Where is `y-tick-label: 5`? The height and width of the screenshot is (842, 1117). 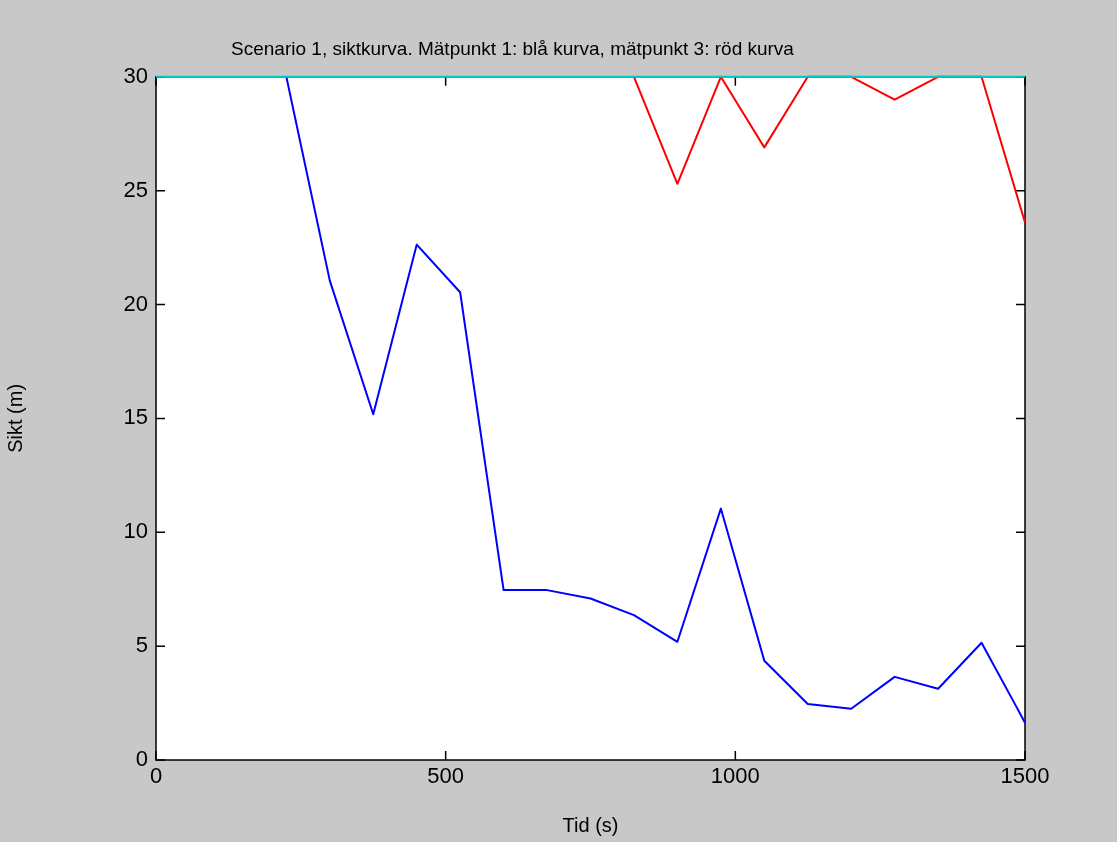 y-tick-label: 5 is located at coordinates (141, 645).